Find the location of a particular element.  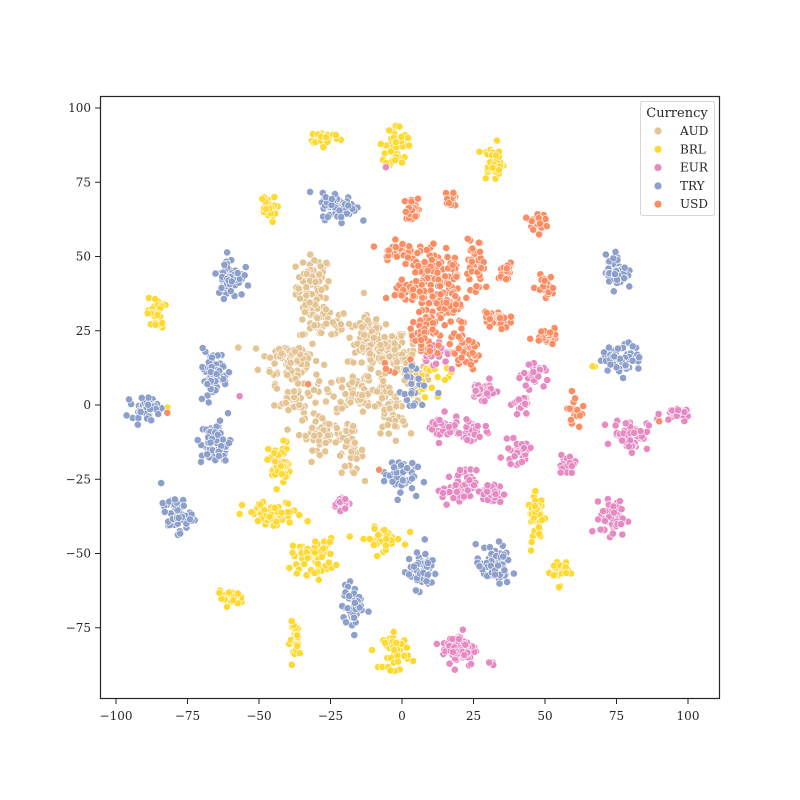

x-tick-label: −75 is located at coordinates (187, 716).